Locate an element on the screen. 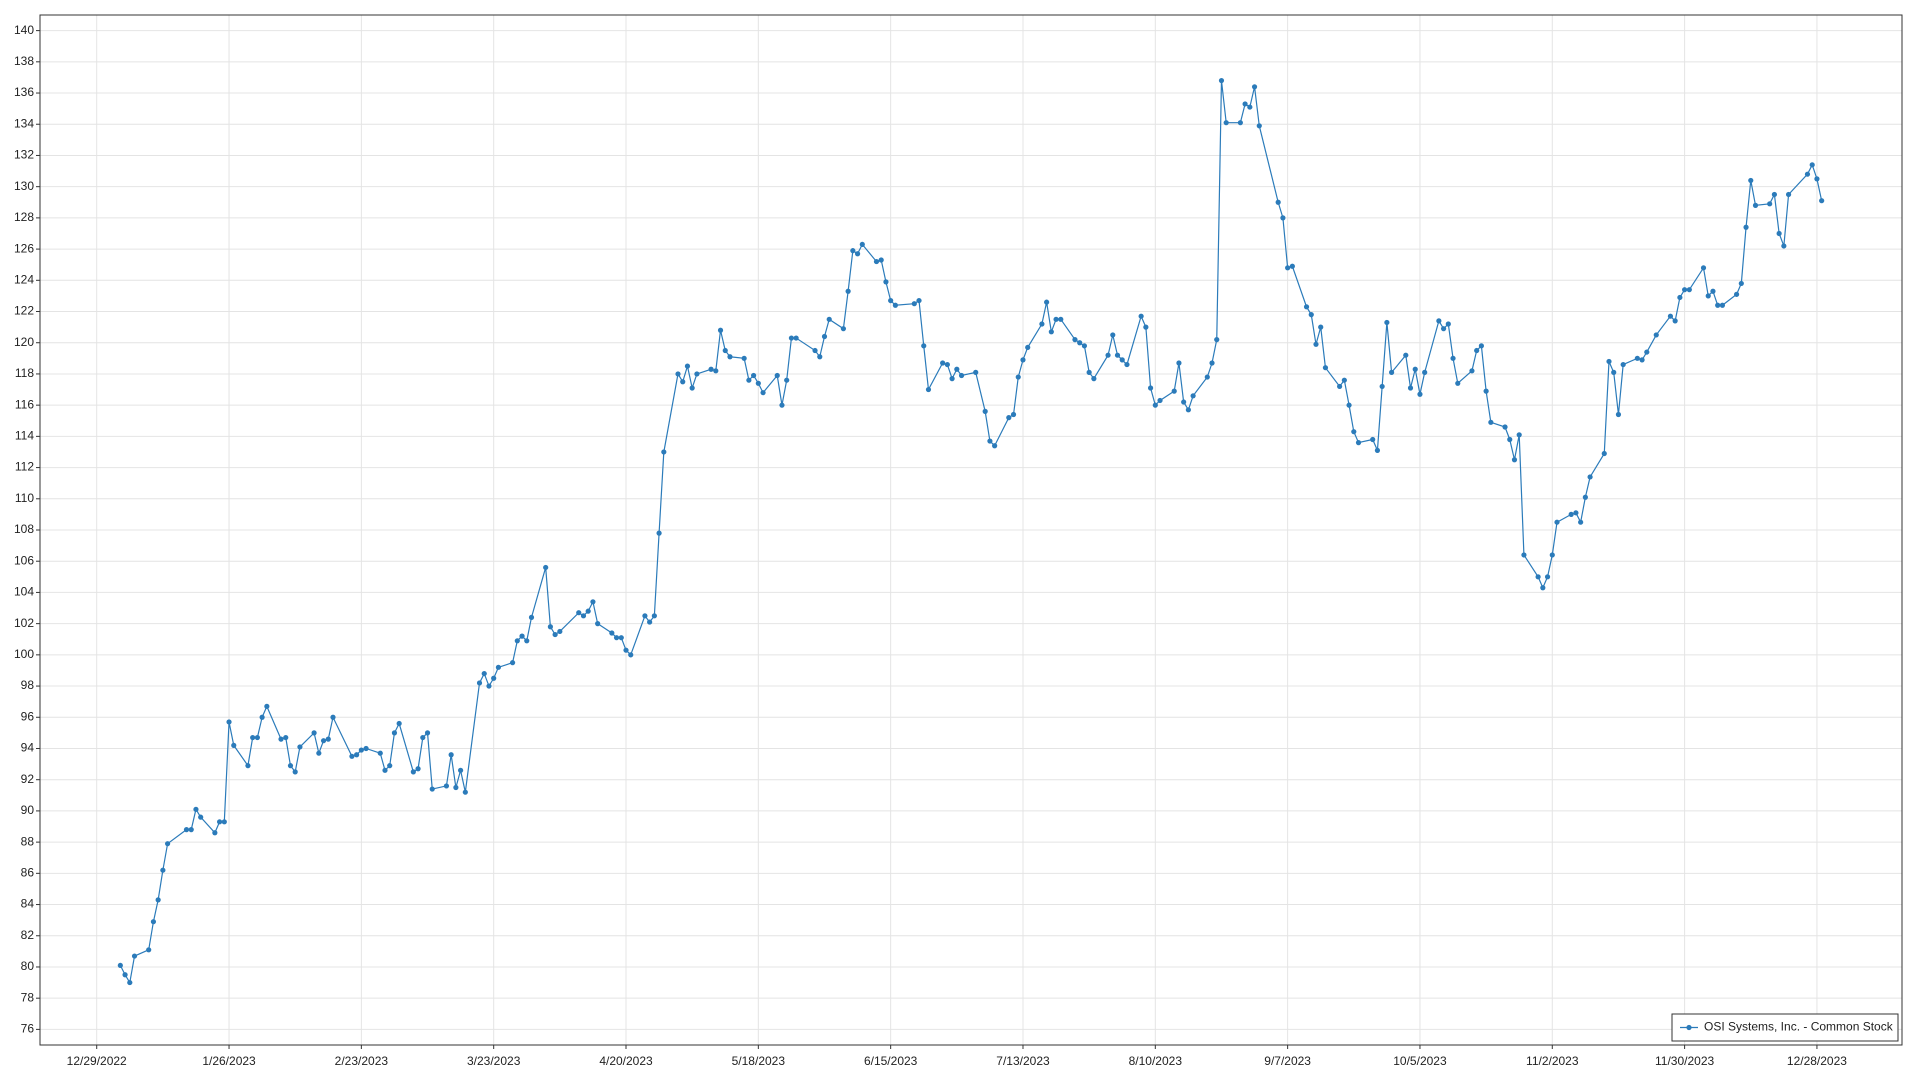 The height and width of the screenshot is (1080, 1920). legend-box is located at coordinates (1785, 1027).